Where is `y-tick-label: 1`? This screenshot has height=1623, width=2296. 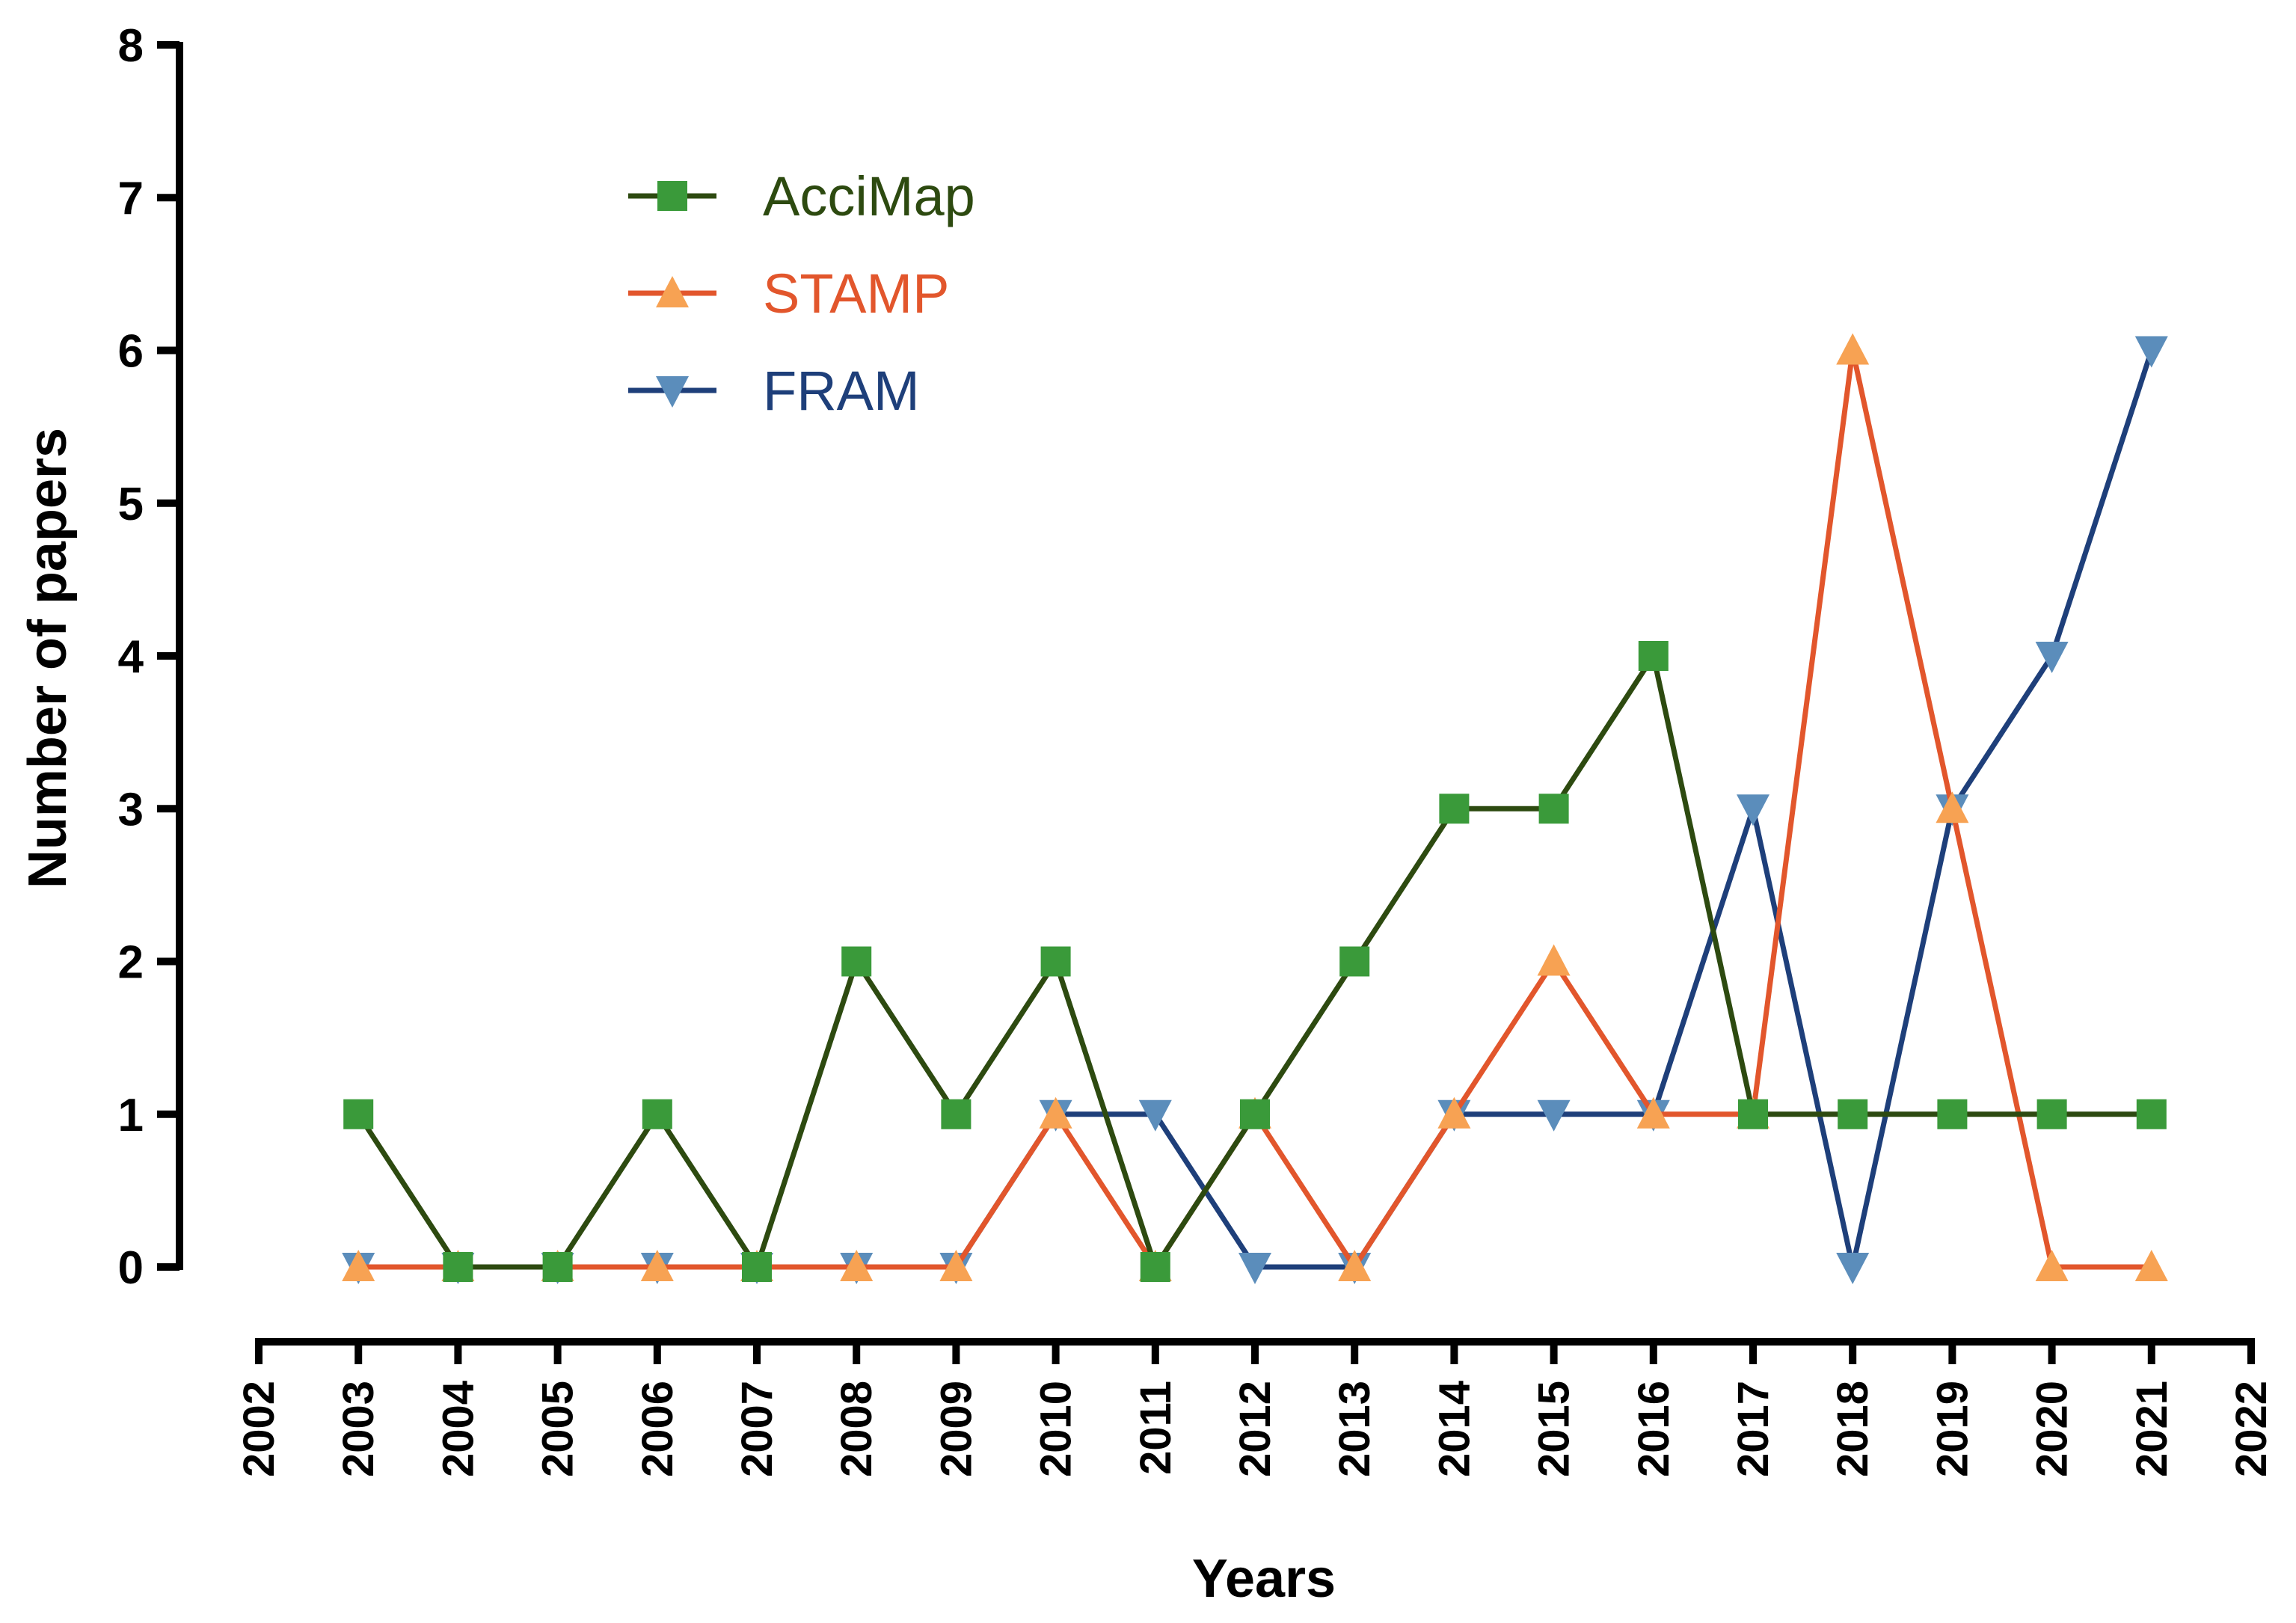 y-tick-label: 1 is located at coordinates (131, 1115).